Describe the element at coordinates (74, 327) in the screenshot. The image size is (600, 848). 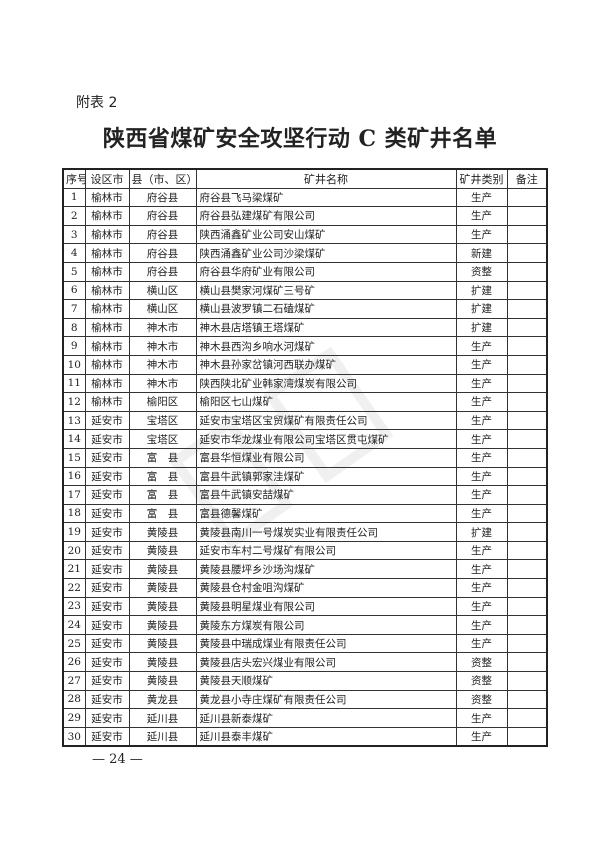
I see `cell-index: 8` at that location.